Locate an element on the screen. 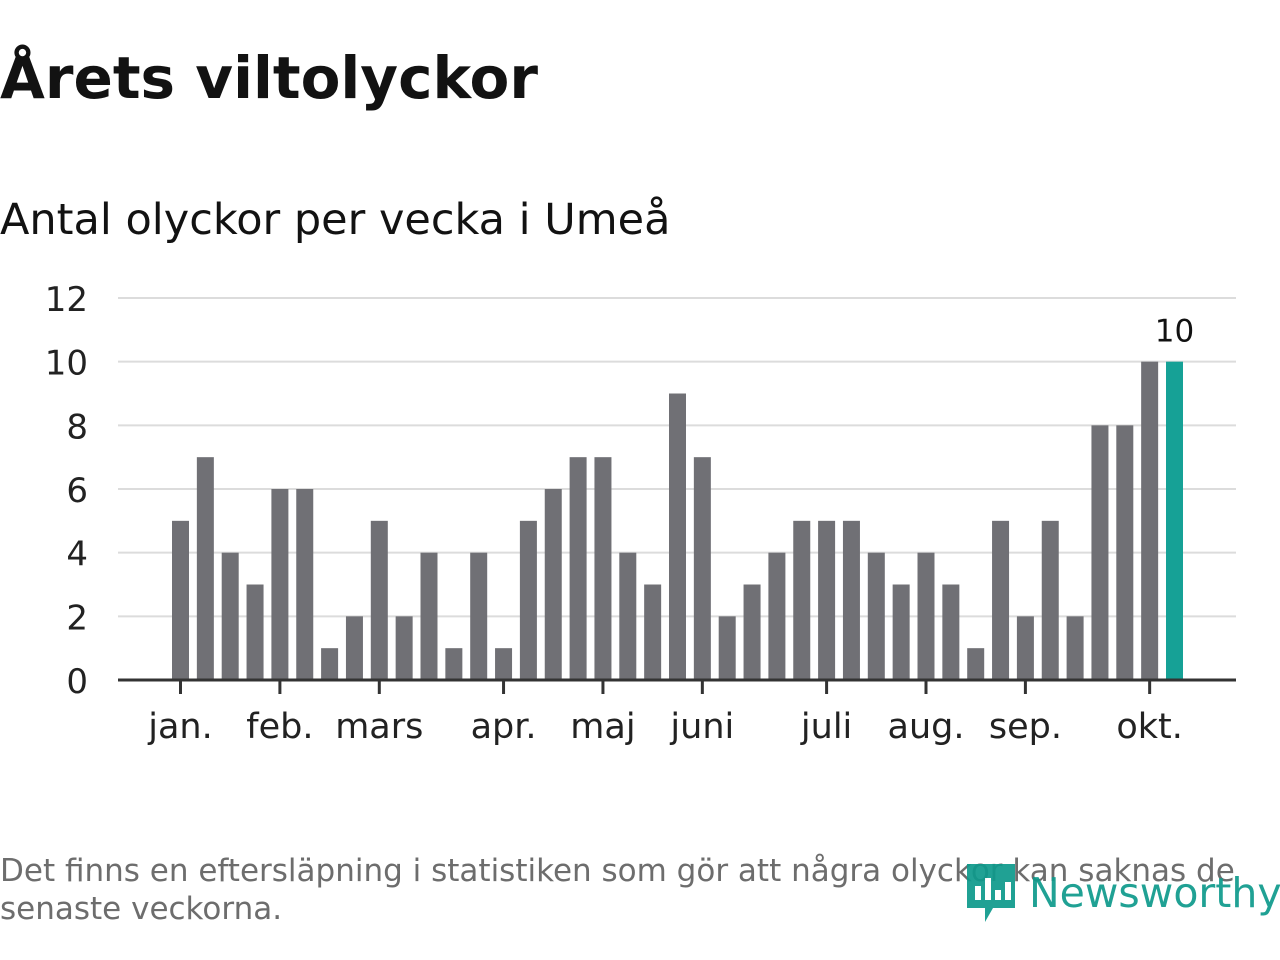 The image size is (1280, 960). x-tick-label: mars is located at coordinates (379, 727).